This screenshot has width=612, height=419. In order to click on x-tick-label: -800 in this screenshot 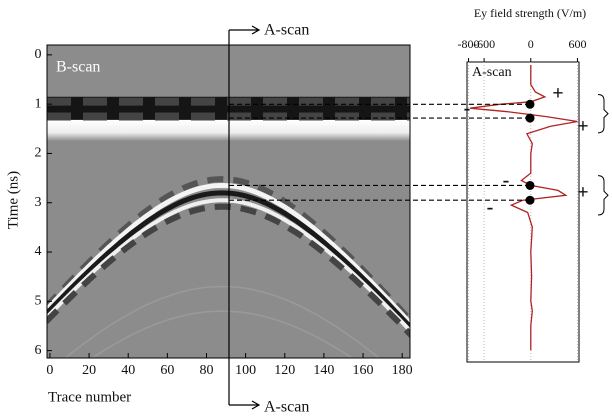, I will do `click(469, 44)`.